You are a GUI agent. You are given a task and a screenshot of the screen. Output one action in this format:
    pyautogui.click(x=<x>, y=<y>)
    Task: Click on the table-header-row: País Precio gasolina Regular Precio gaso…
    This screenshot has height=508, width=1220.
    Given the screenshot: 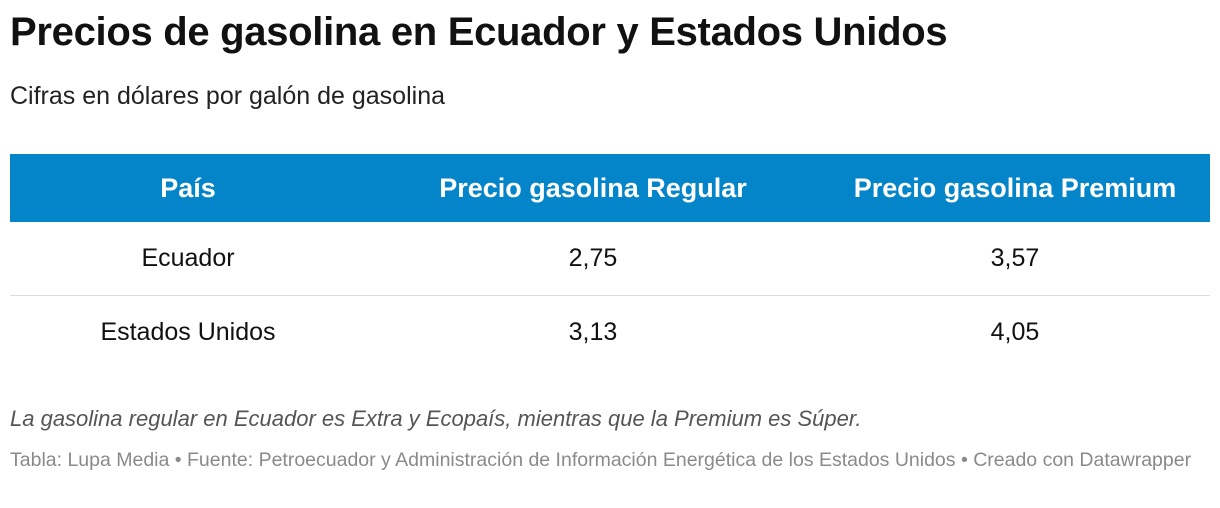 What is the action you would take?
    pyautogui.click(x=610, y=188)
    